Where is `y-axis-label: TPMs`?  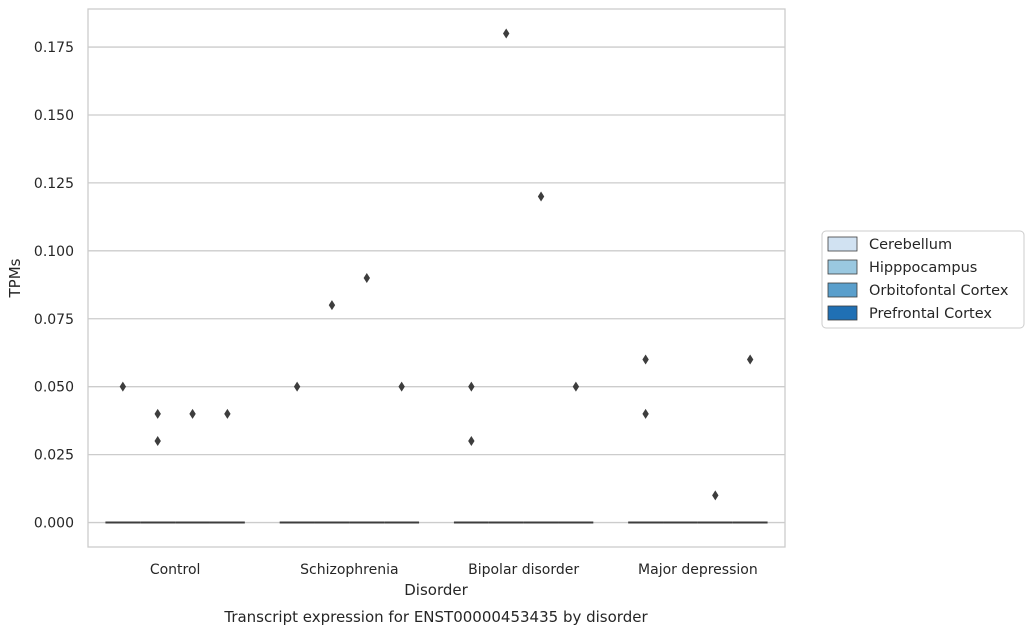
y-axis-label: TPMs is located at coordinates (15, 278).